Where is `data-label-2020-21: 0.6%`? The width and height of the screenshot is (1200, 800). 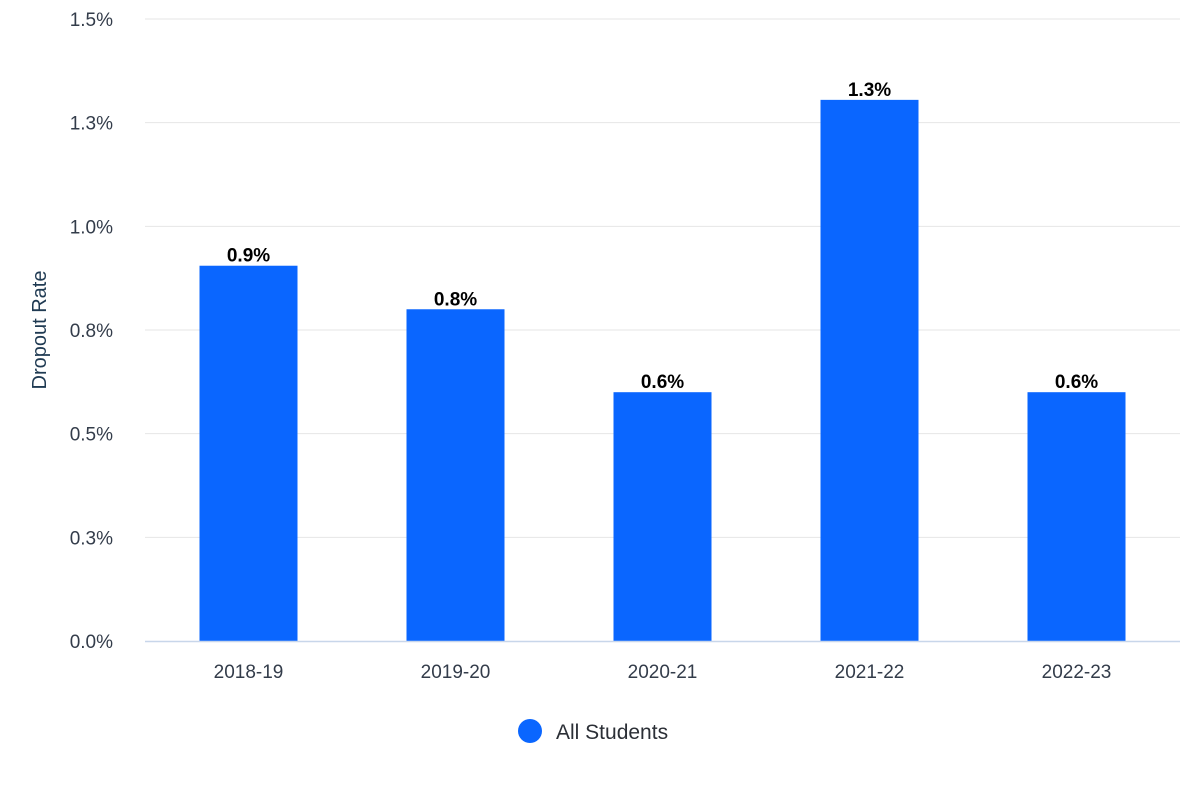
data-label-2020-21: 0.6% is located at coordinates (662, 382).